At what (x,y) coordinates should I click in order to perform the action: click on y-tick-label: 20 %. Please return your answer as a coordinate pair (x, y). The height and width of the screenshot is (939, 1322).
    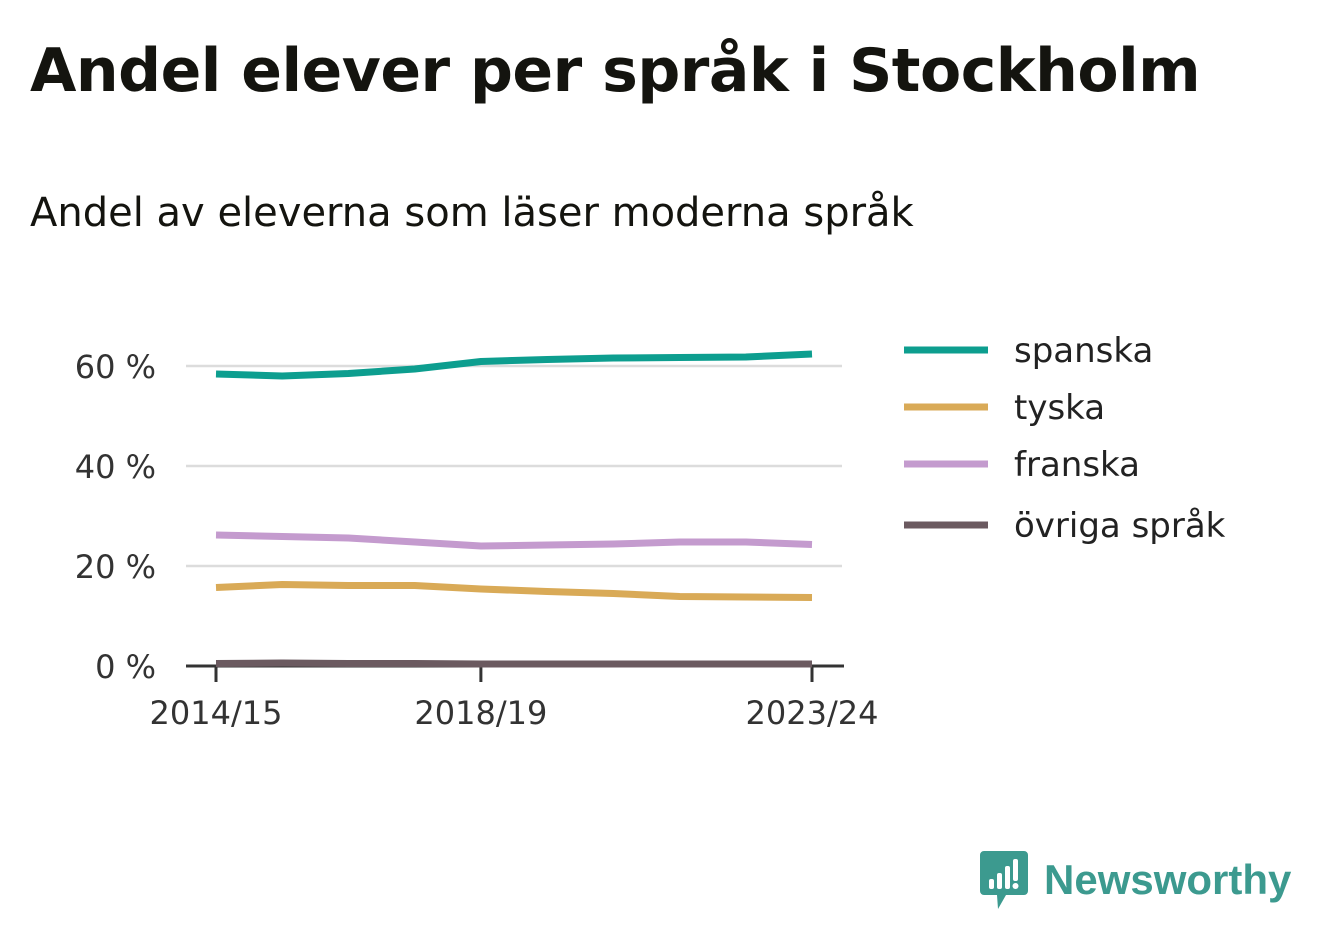
    Looking at the image, I should click on (115, 567).